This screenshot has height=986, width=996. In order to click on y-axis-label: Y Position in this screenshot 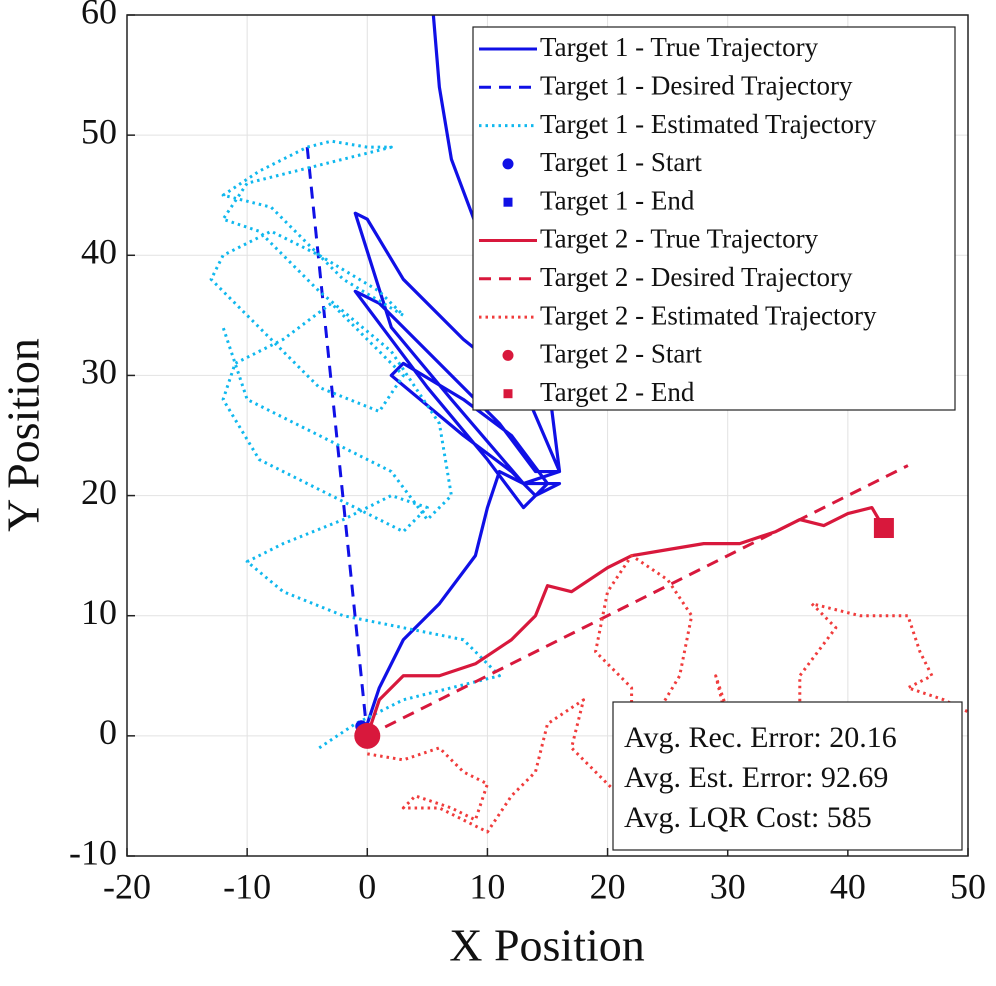, I will do `click(24, 435)`.